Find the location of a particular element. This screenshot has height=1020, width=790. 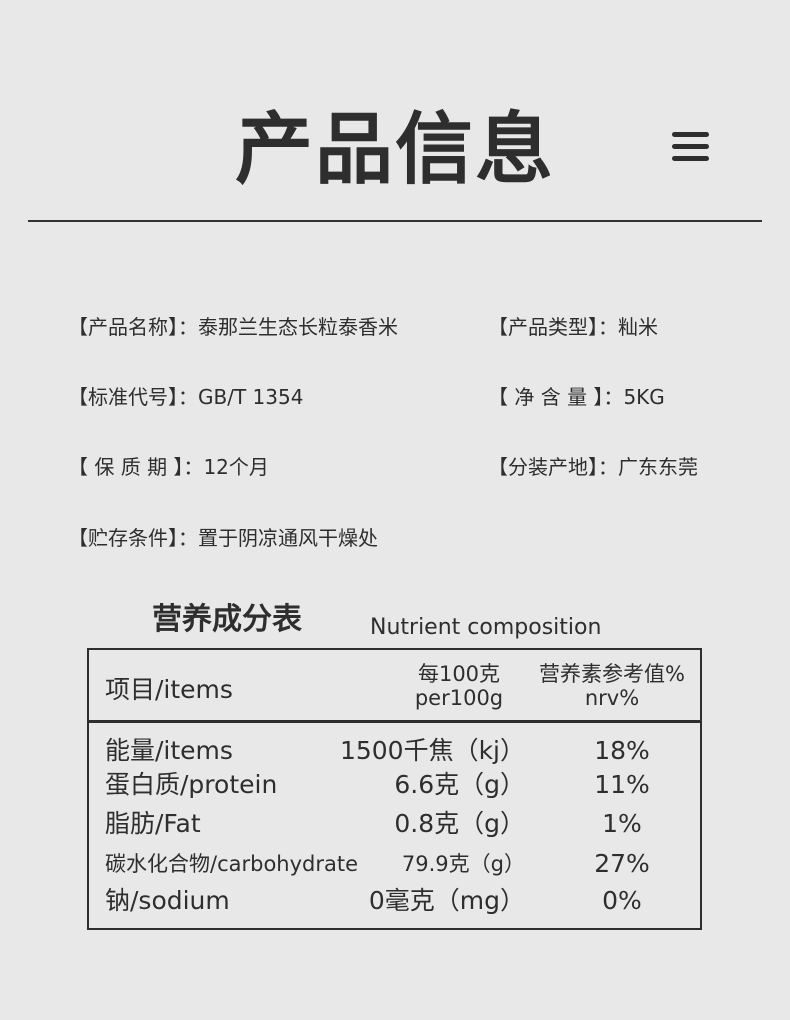

info-storage: 【贮存条件】：置于阴凉通风干燥处 is located at coordinates (223, 538).